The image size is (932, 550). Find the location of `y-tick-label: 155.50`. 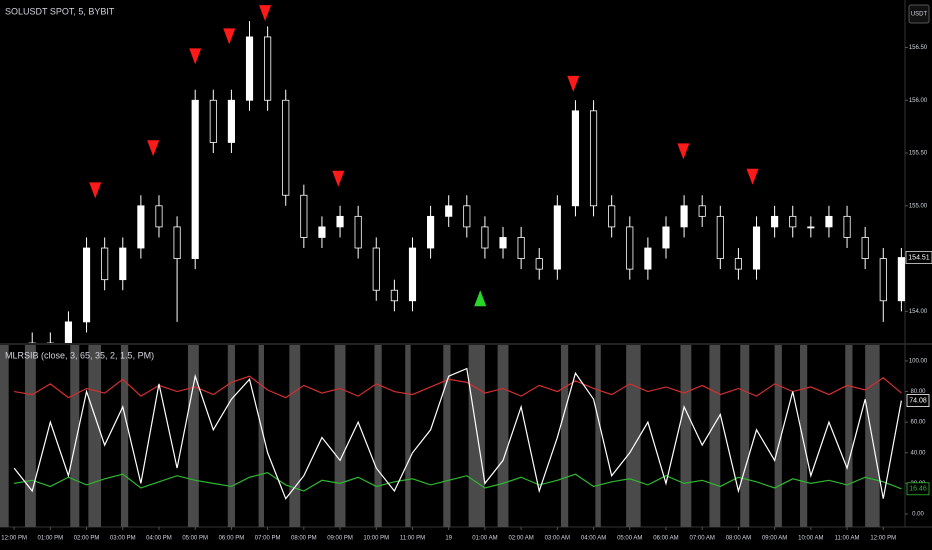

y-tick-label: 155.50 is located at coordinates (918, 154).